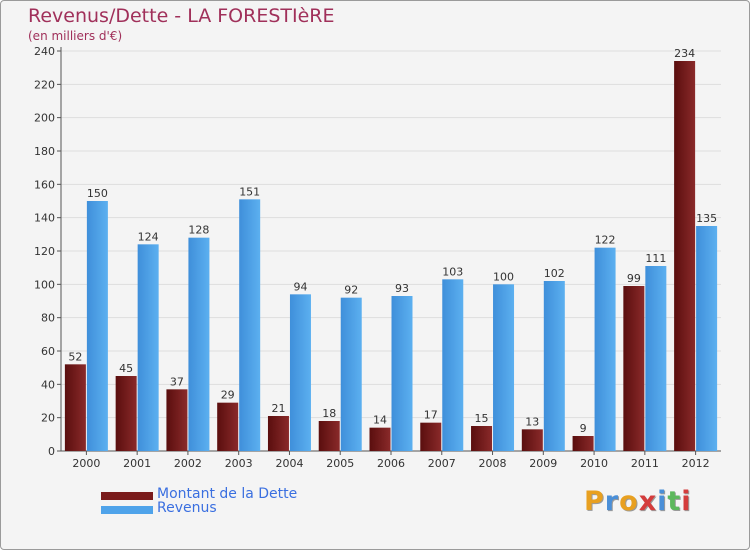 The image size is (750, 550). I want to click on data-label-revenue: 111, so click(655, 258).